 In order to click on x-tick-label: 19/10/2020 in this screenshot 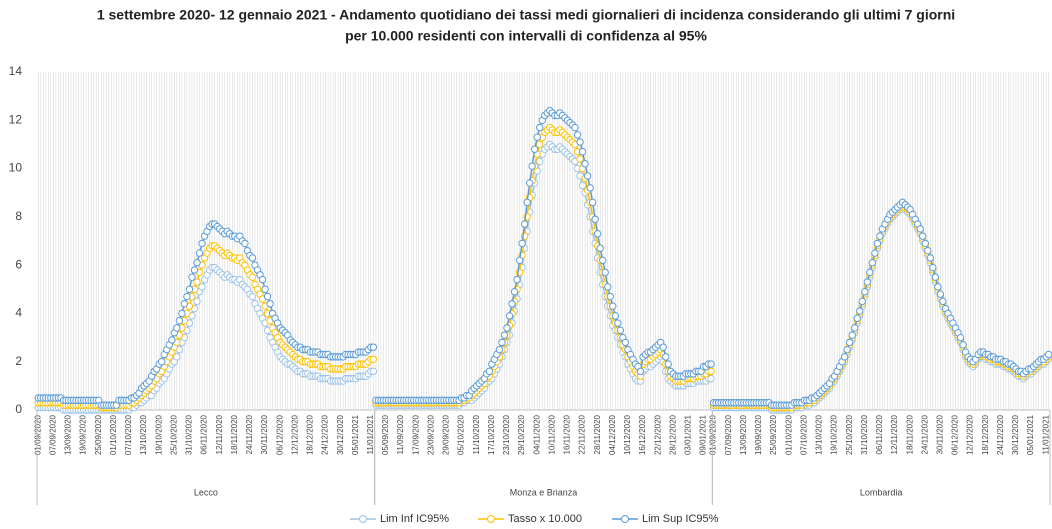, I will do `click(834, 434)`.